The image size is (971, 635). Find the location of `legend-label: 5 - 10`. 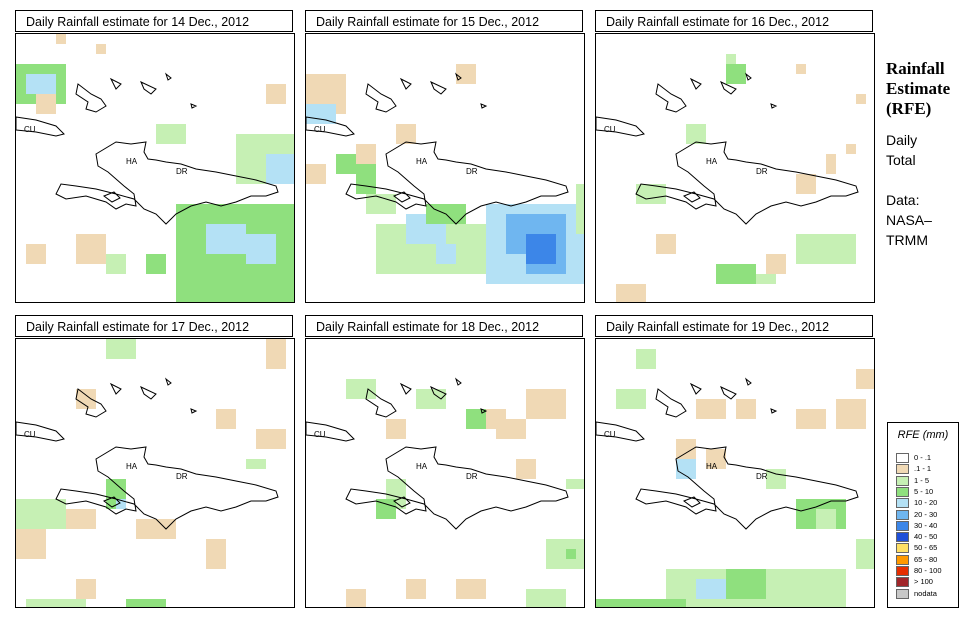

legend-label: 5 - 10 is located at coordinates (924, 491).